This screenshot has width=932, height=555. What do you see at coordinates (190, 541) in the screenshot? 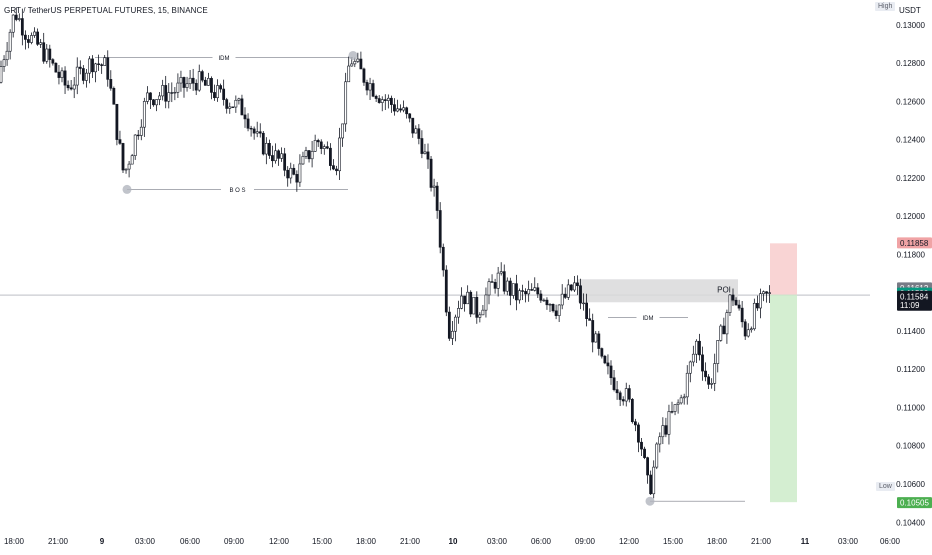
I see `x-tick-label: 06:00` at bounding box center [190, 541].